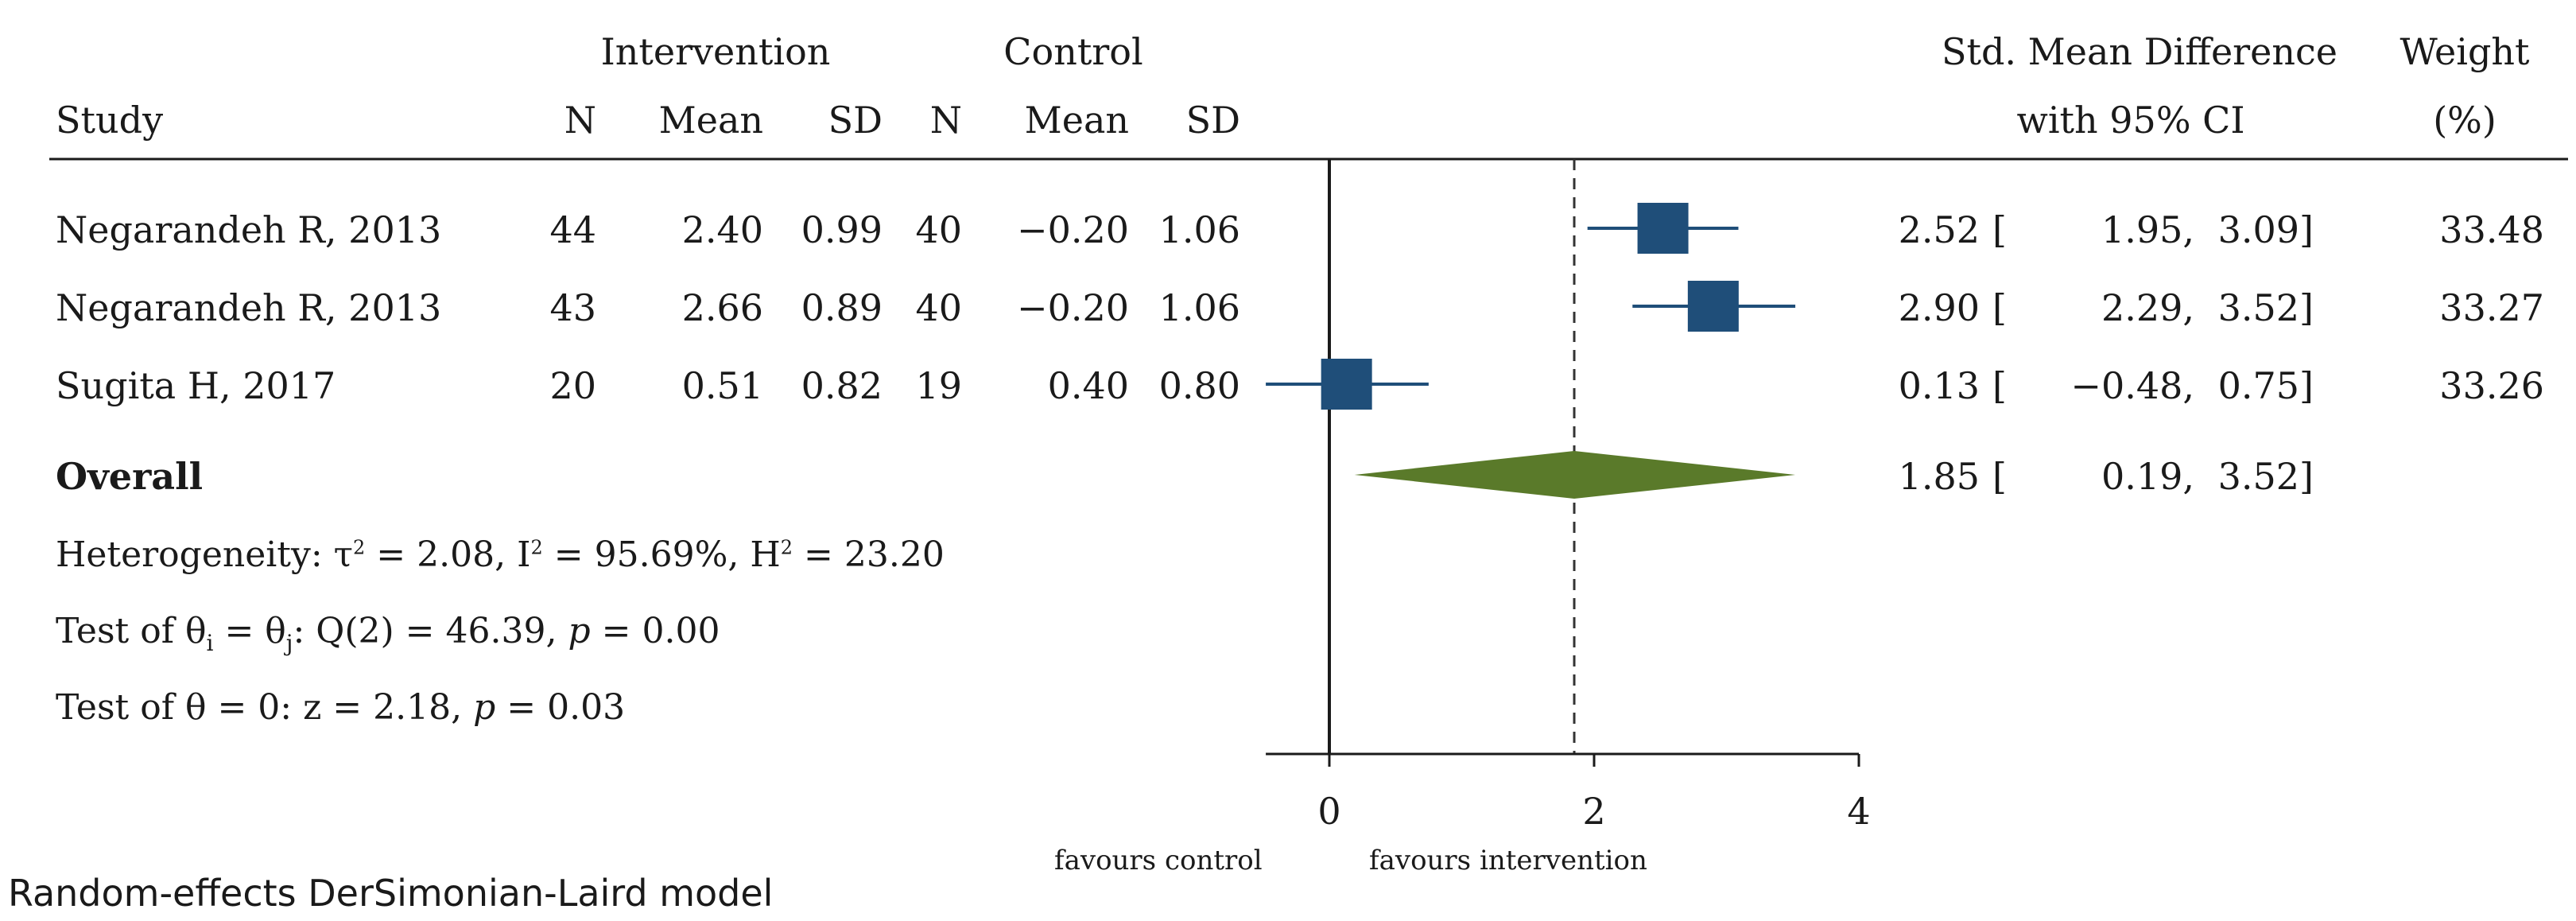  Describe the element at coordinates (1939, 229) in the screenshot. I see `estimate-value: 2.52` at that location.